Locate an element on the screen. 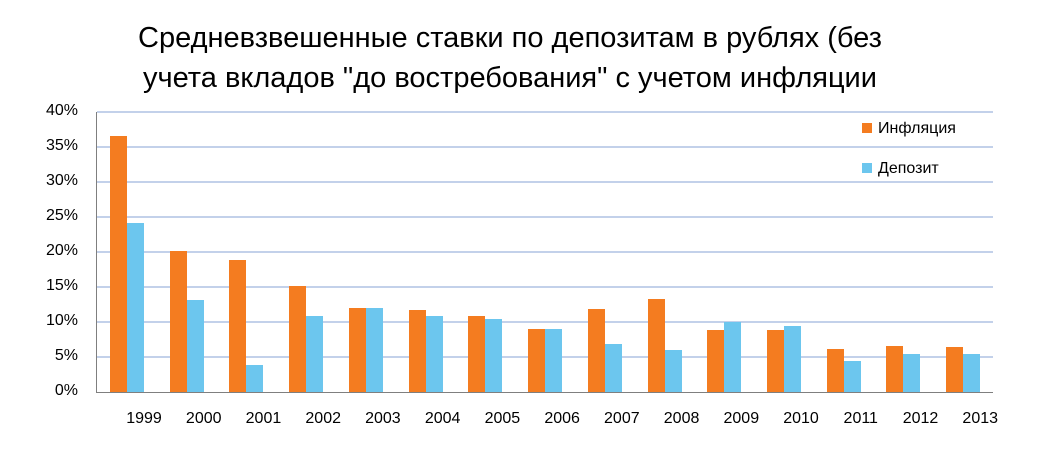  y-tick-label: 15% is located at coordinates (61, 285).